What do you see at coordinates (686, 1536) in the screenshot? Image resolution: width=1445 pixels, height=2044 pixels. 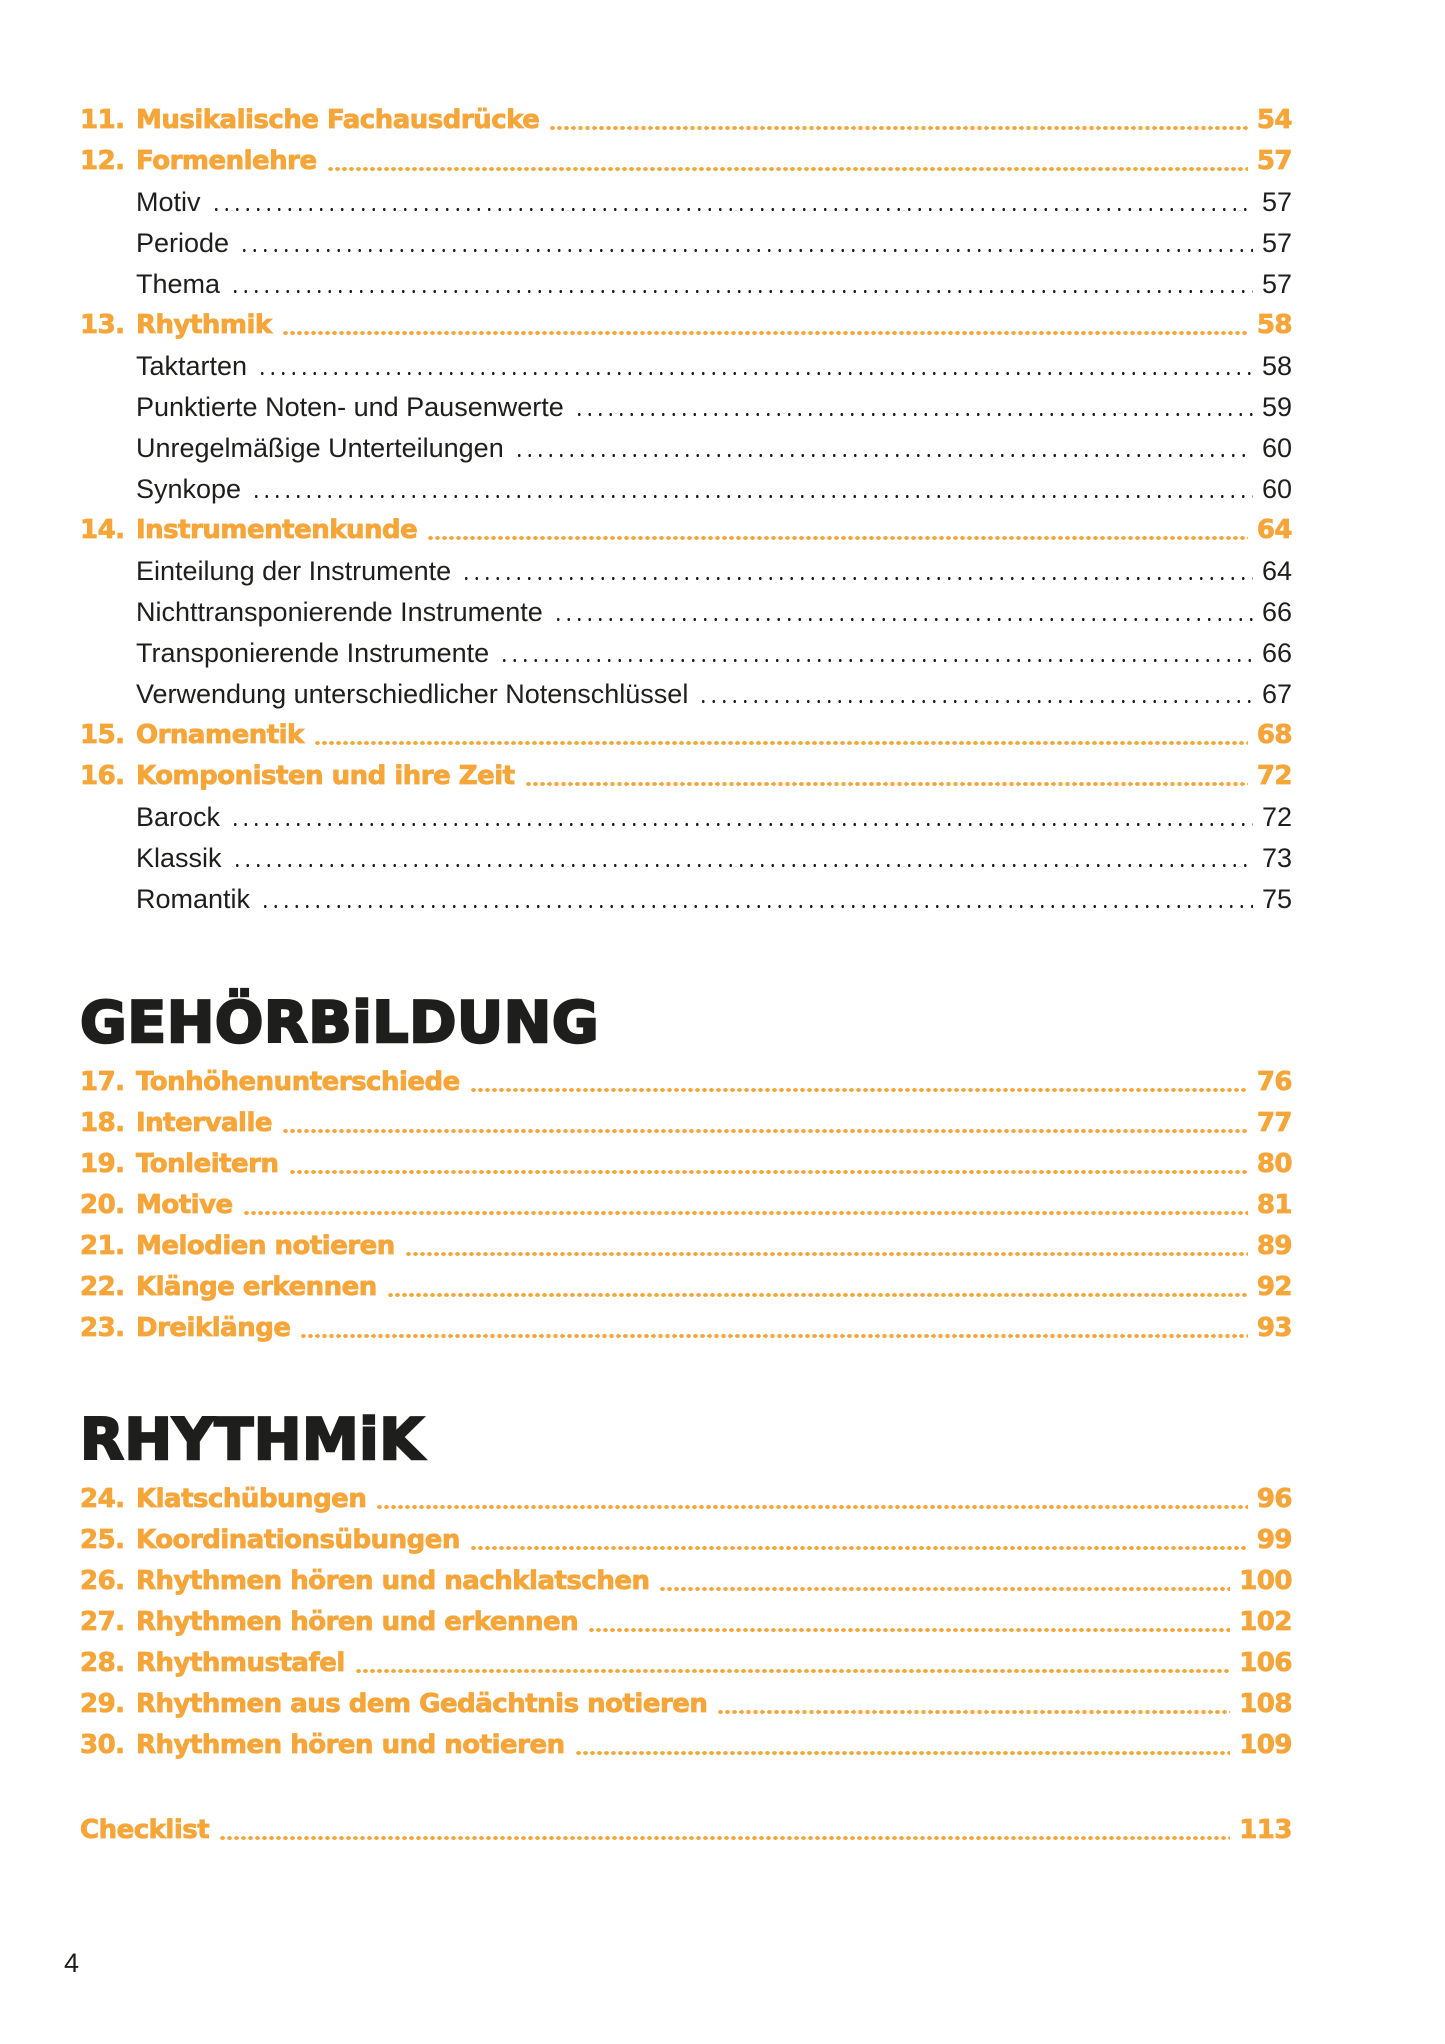 I see `toc-entry: 25. Koordinationsübungen 99` at bounding box center [686, 1536].